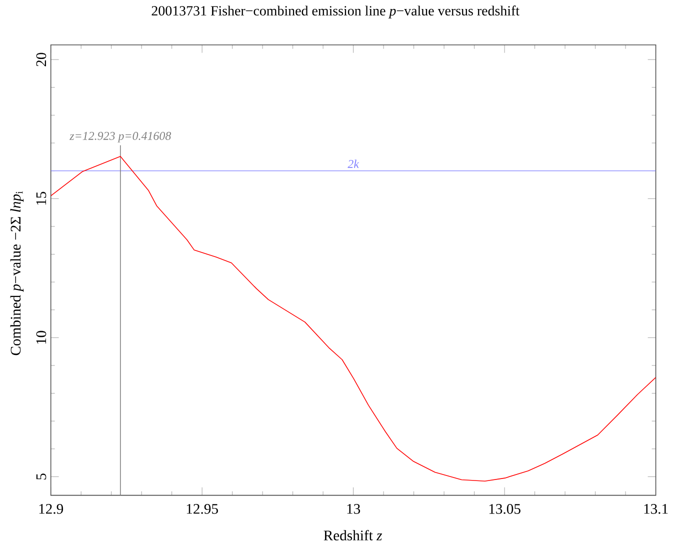 The width and height of the screenshot is (673, 547). Describe the element at coordinates (51, 509) in the screenshot. I see `x-tick-label: 12.9` at that location.